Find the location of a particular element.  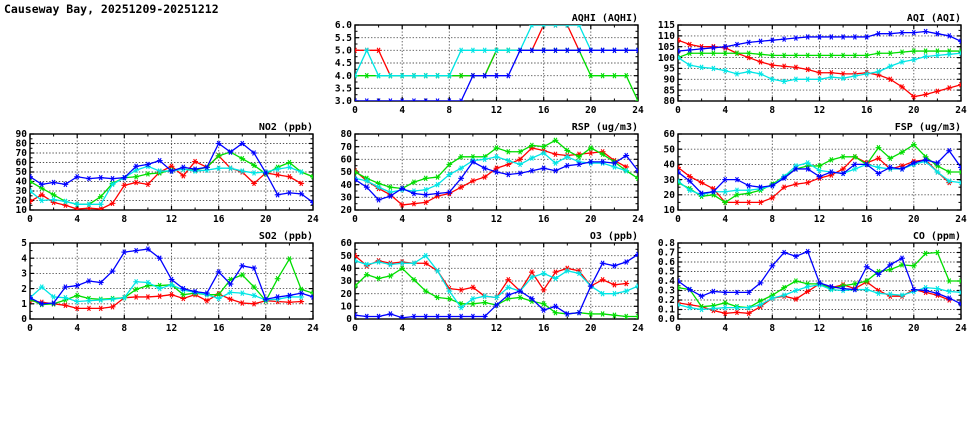

panel-fsp: FSP (ug/m3) 10 20 30 40 50 60 0 4 8 12 16 20 24 is located at coordinates (811, 174).